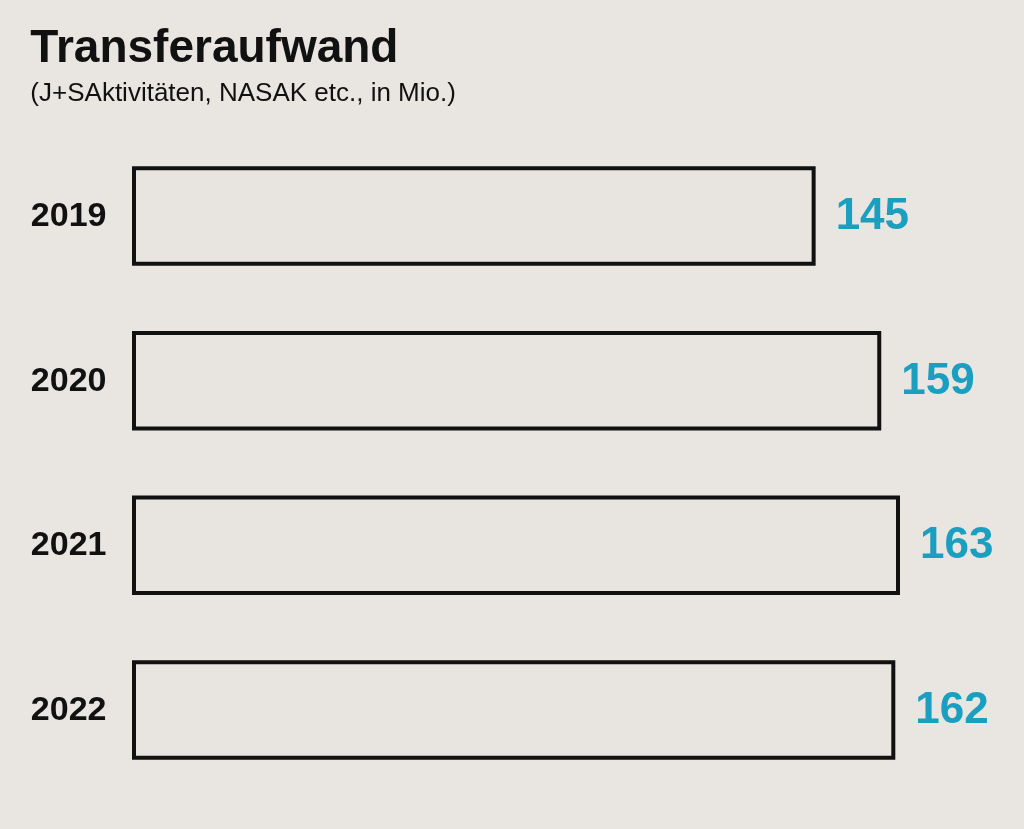 The width and height of the screenshot is (1024, 829). I want to click on data-label: 162, so click(952, 708).